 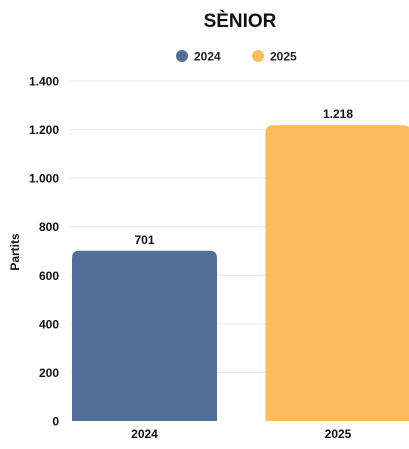 I want to click on x-tick-label-2024: 2024, so click(x=144, y=434).